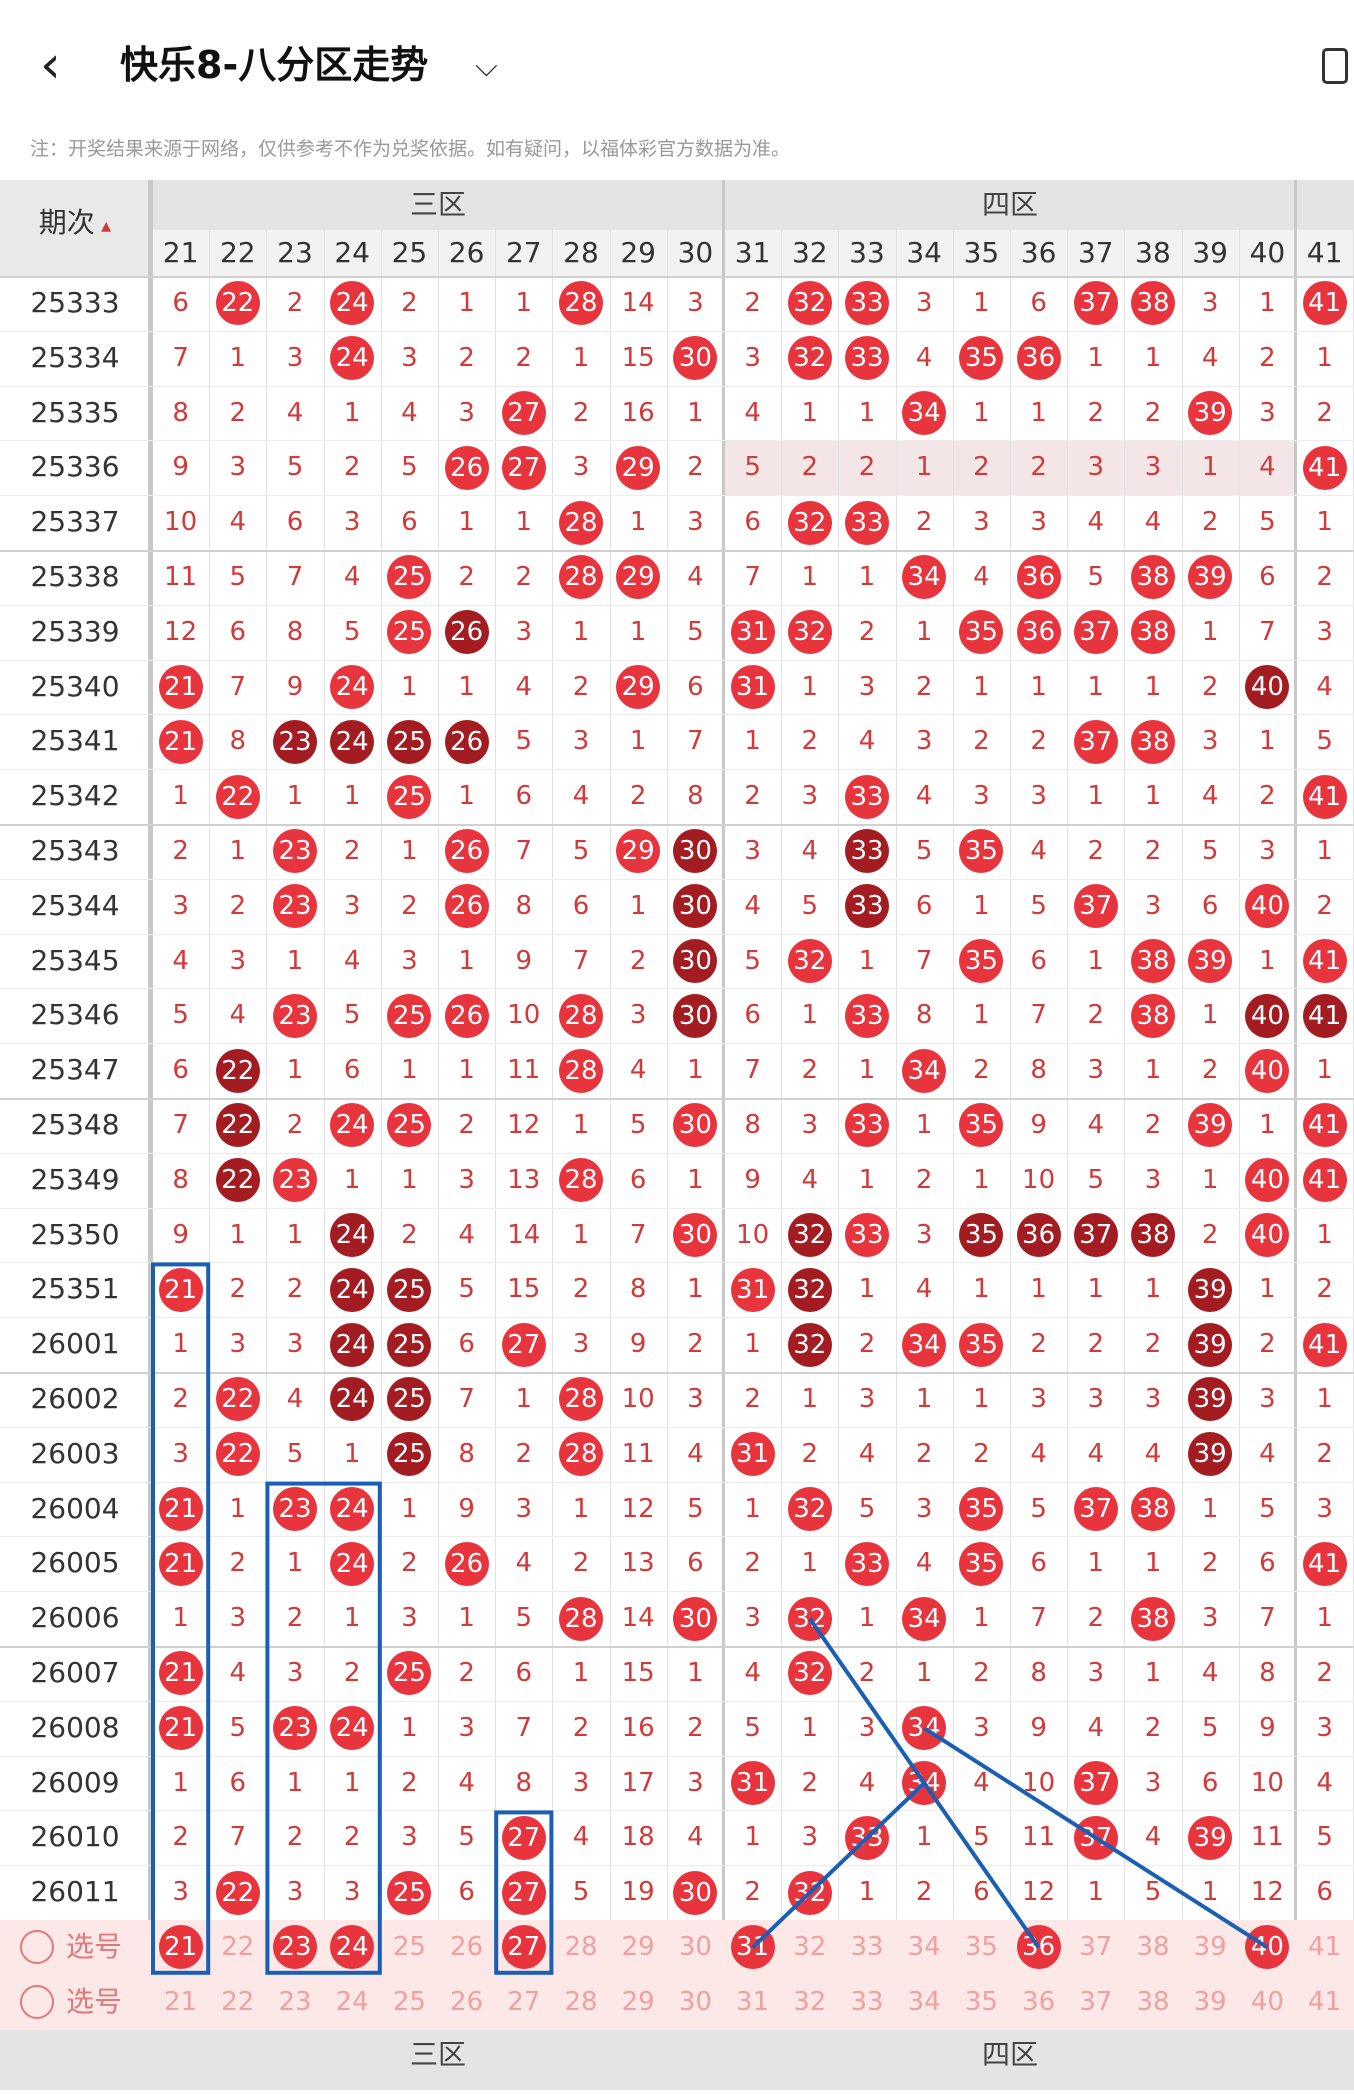  I want to click on period-cell: 25345, so click(75, 961).